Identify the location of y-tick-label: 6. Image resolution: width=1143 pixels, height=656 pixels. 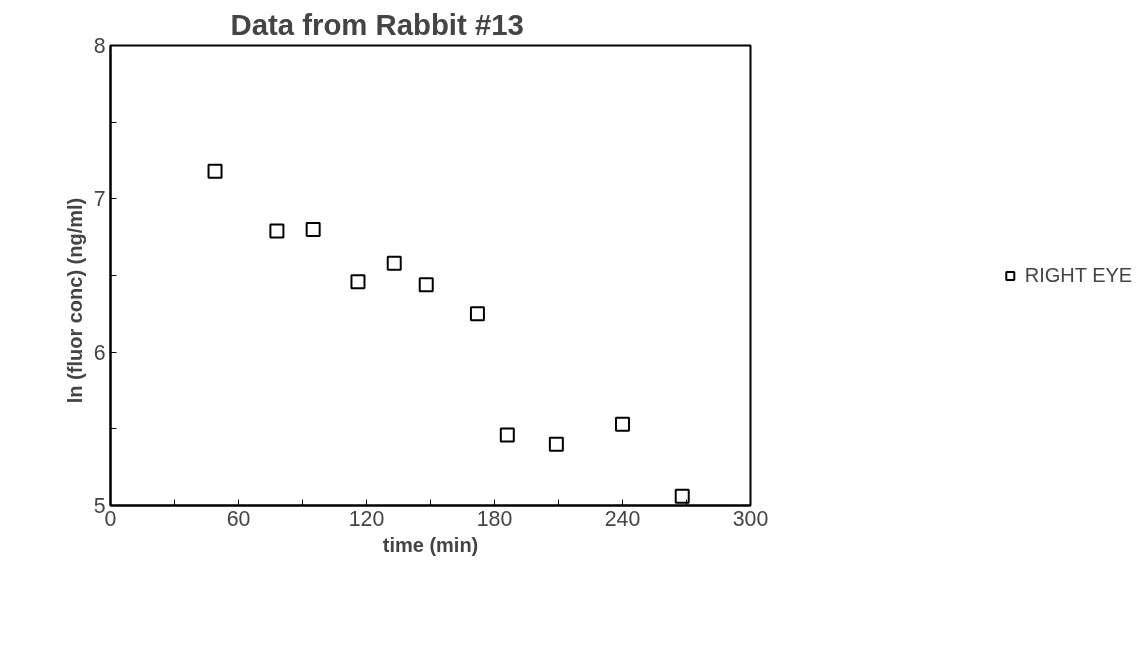
(99, 352).